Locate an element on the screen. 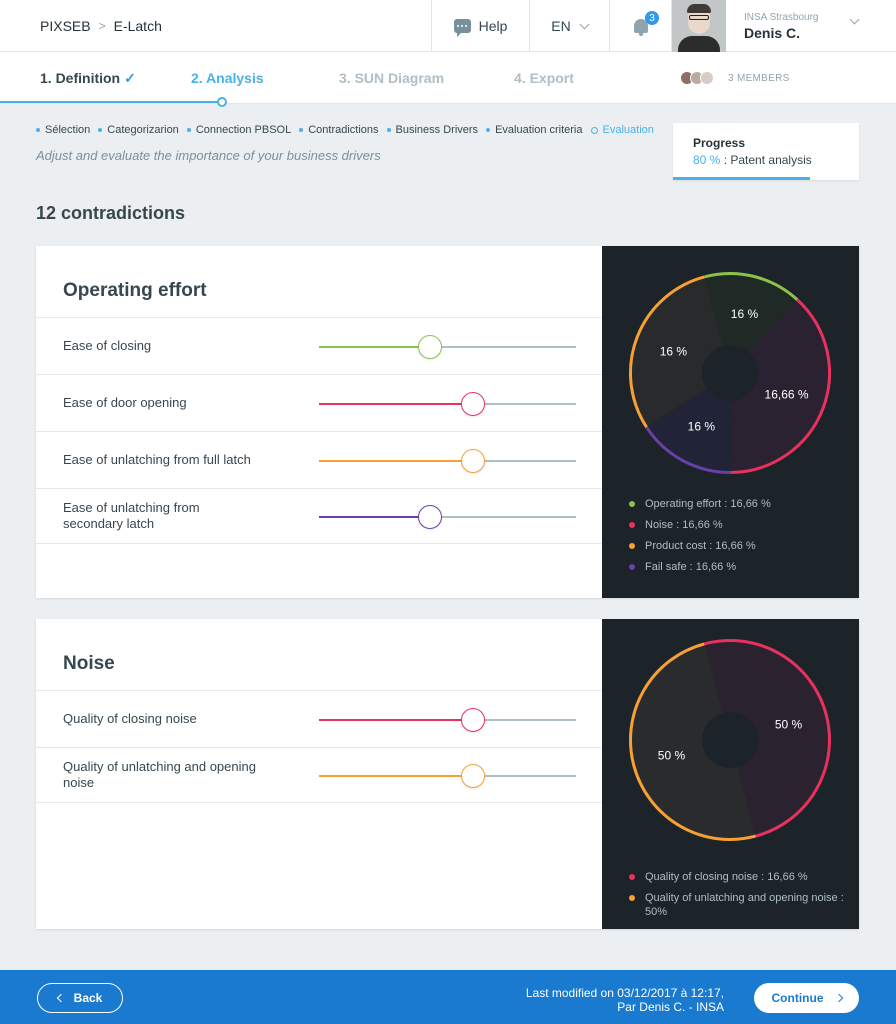 The width and height of the screenshot is (896, 1024). notifications-button: 3 is located at coordinates (640, 26).